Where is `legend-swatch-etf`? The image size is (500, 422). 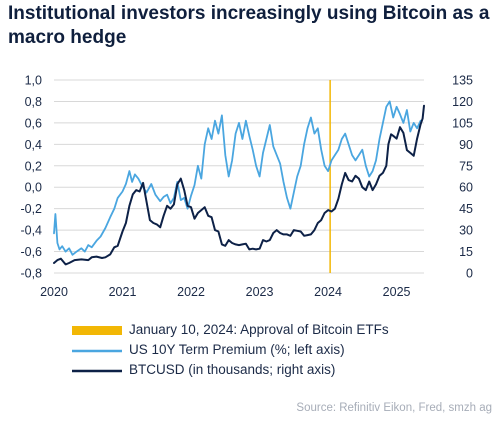 legend-swatch-etf is located at coordinates (97, 330).